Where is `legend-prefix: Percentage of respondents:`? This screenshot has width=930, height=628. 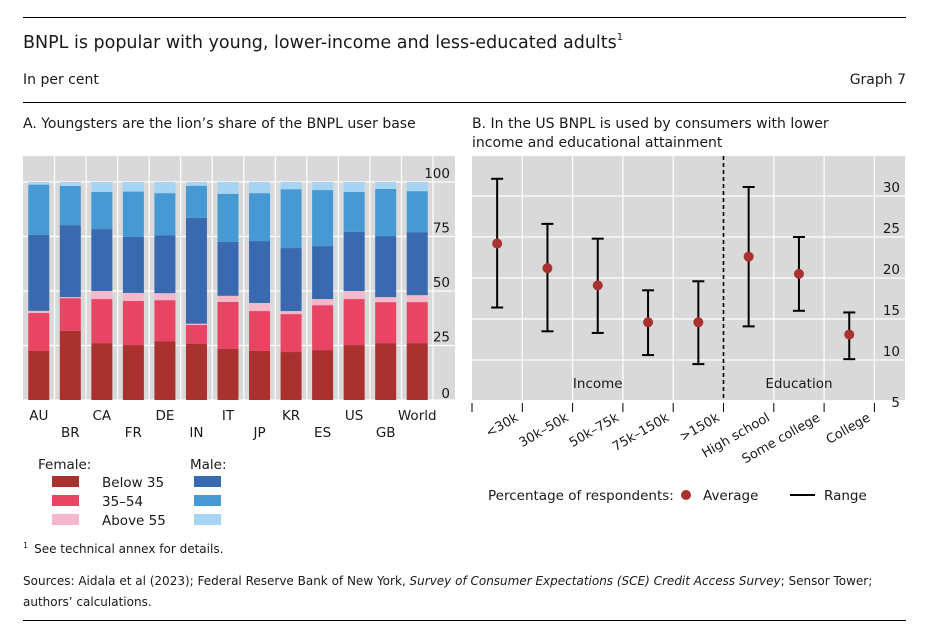 legend-prefix: Percentage of respondents: is located at coordinates (581, 496).